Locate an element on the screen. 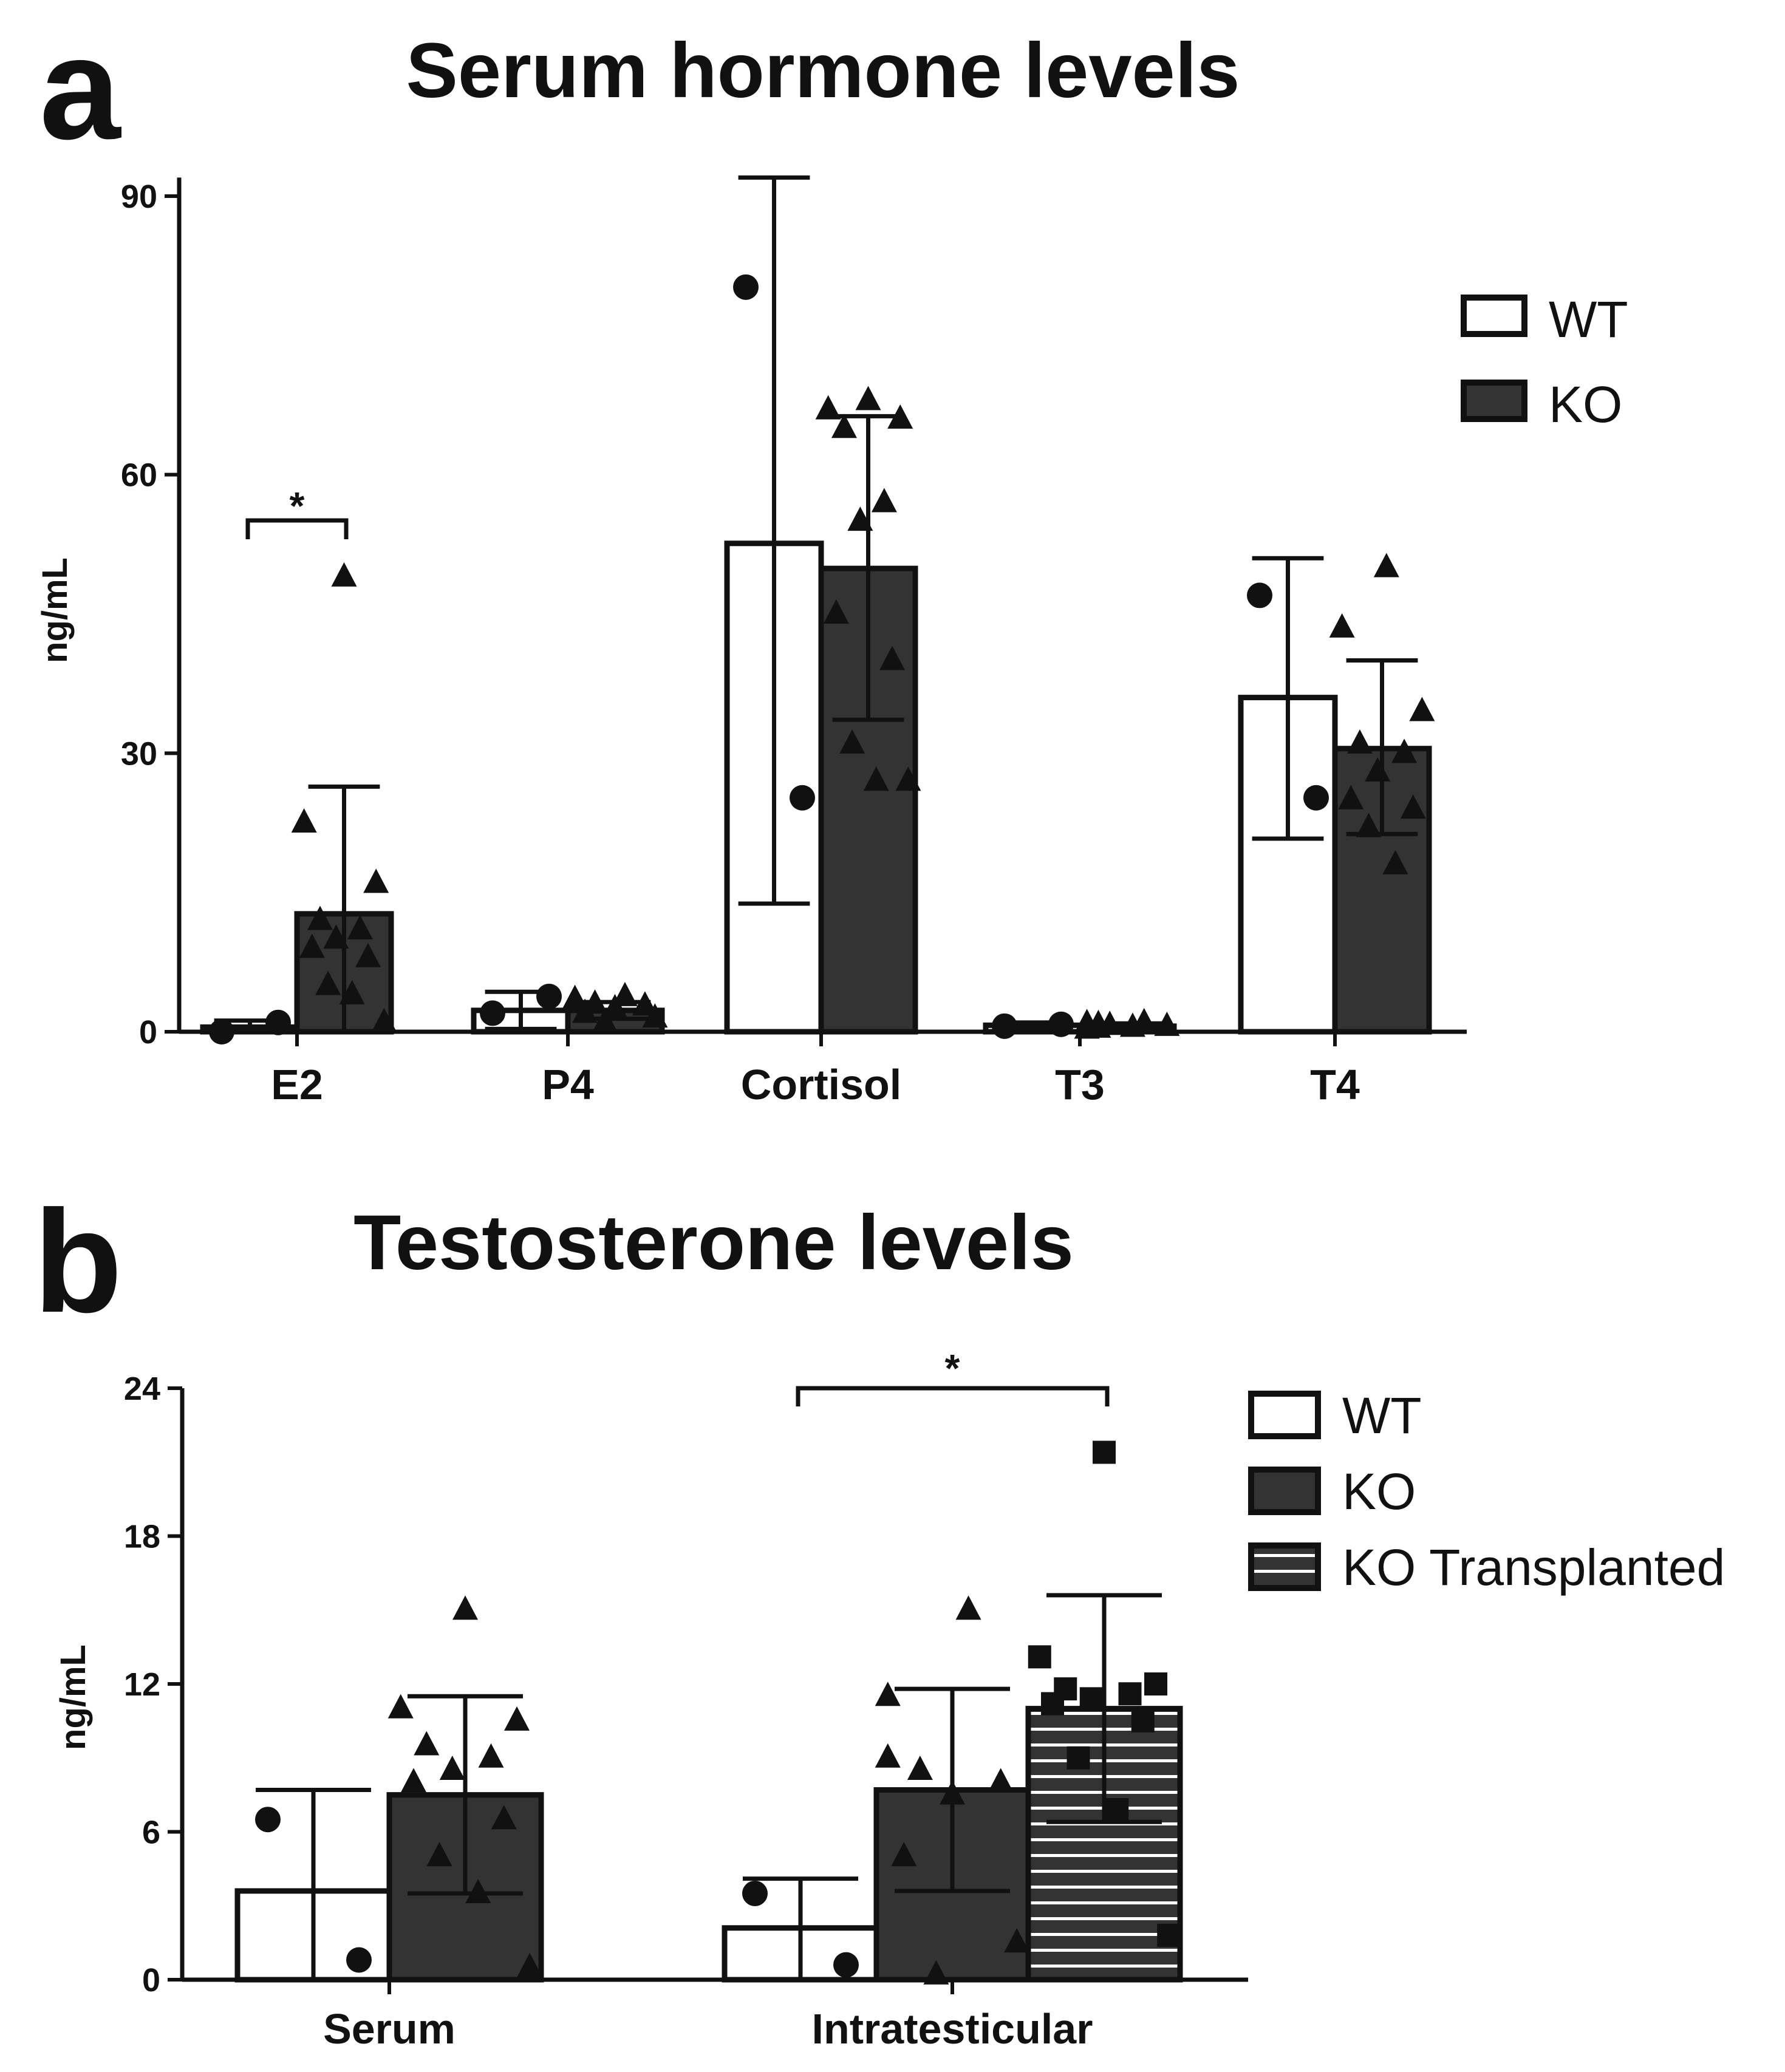 The height and width of the screenshot is (2072, 1785). legend-b-wt-label: WT is located at coordinates (1382, 1416).